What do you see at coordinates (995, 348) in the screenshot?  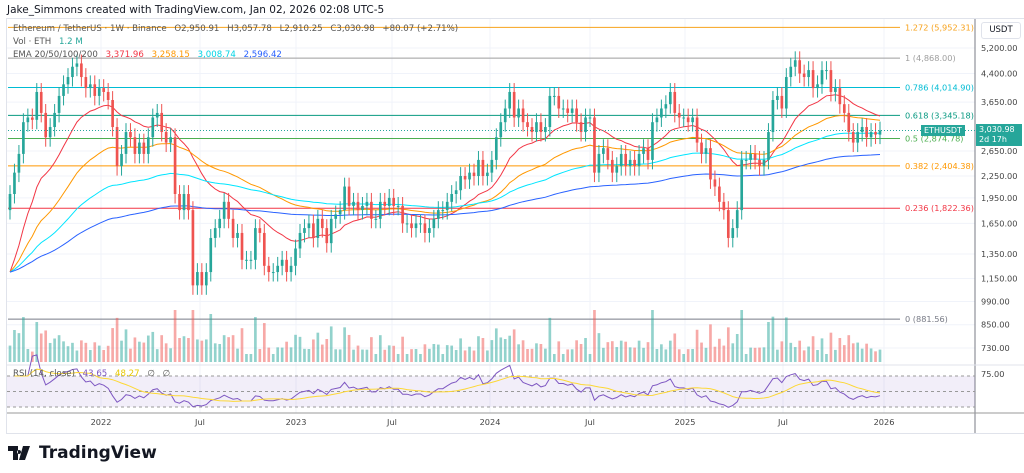 I see `price-tick: 730.00` at bounding box center [995, 348].